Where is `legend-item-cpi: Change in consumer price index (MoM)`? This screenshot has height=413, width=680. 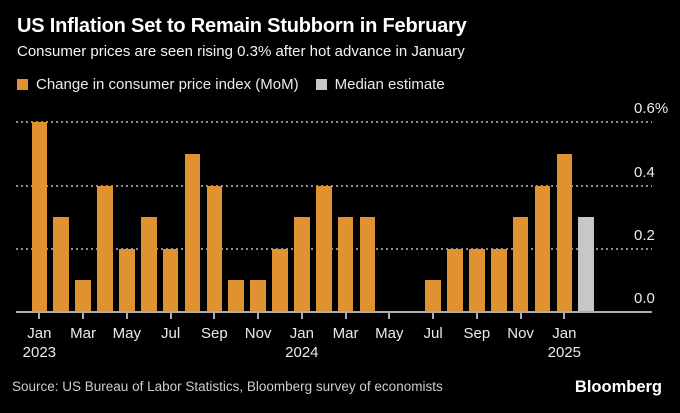
legend-item-cpi: Change in consumer price index (MoM) is located at coordinates (158, 84).